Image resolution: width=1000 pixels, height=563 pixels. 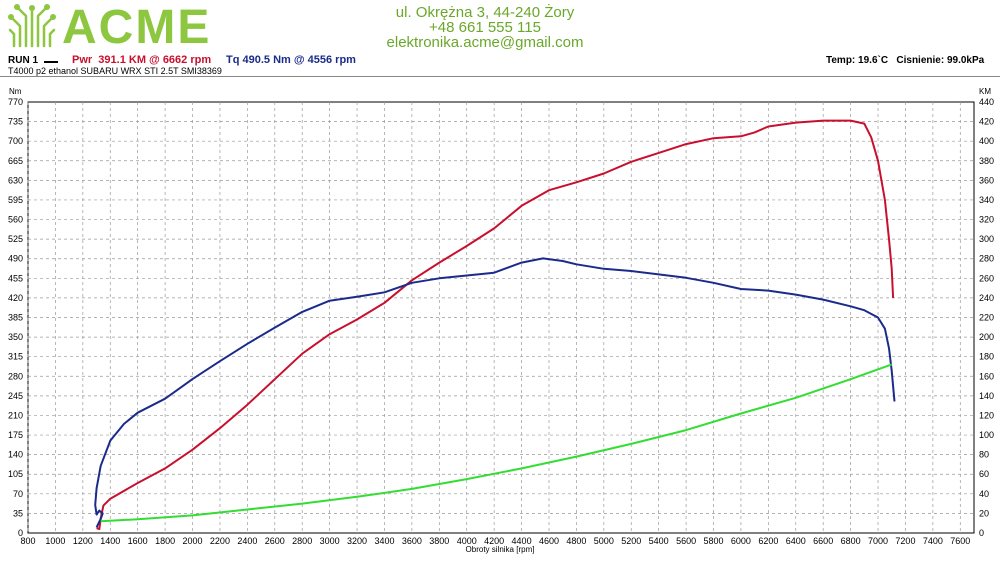 I want to click on left-tick-label: 630, so click(x=15, y=180).